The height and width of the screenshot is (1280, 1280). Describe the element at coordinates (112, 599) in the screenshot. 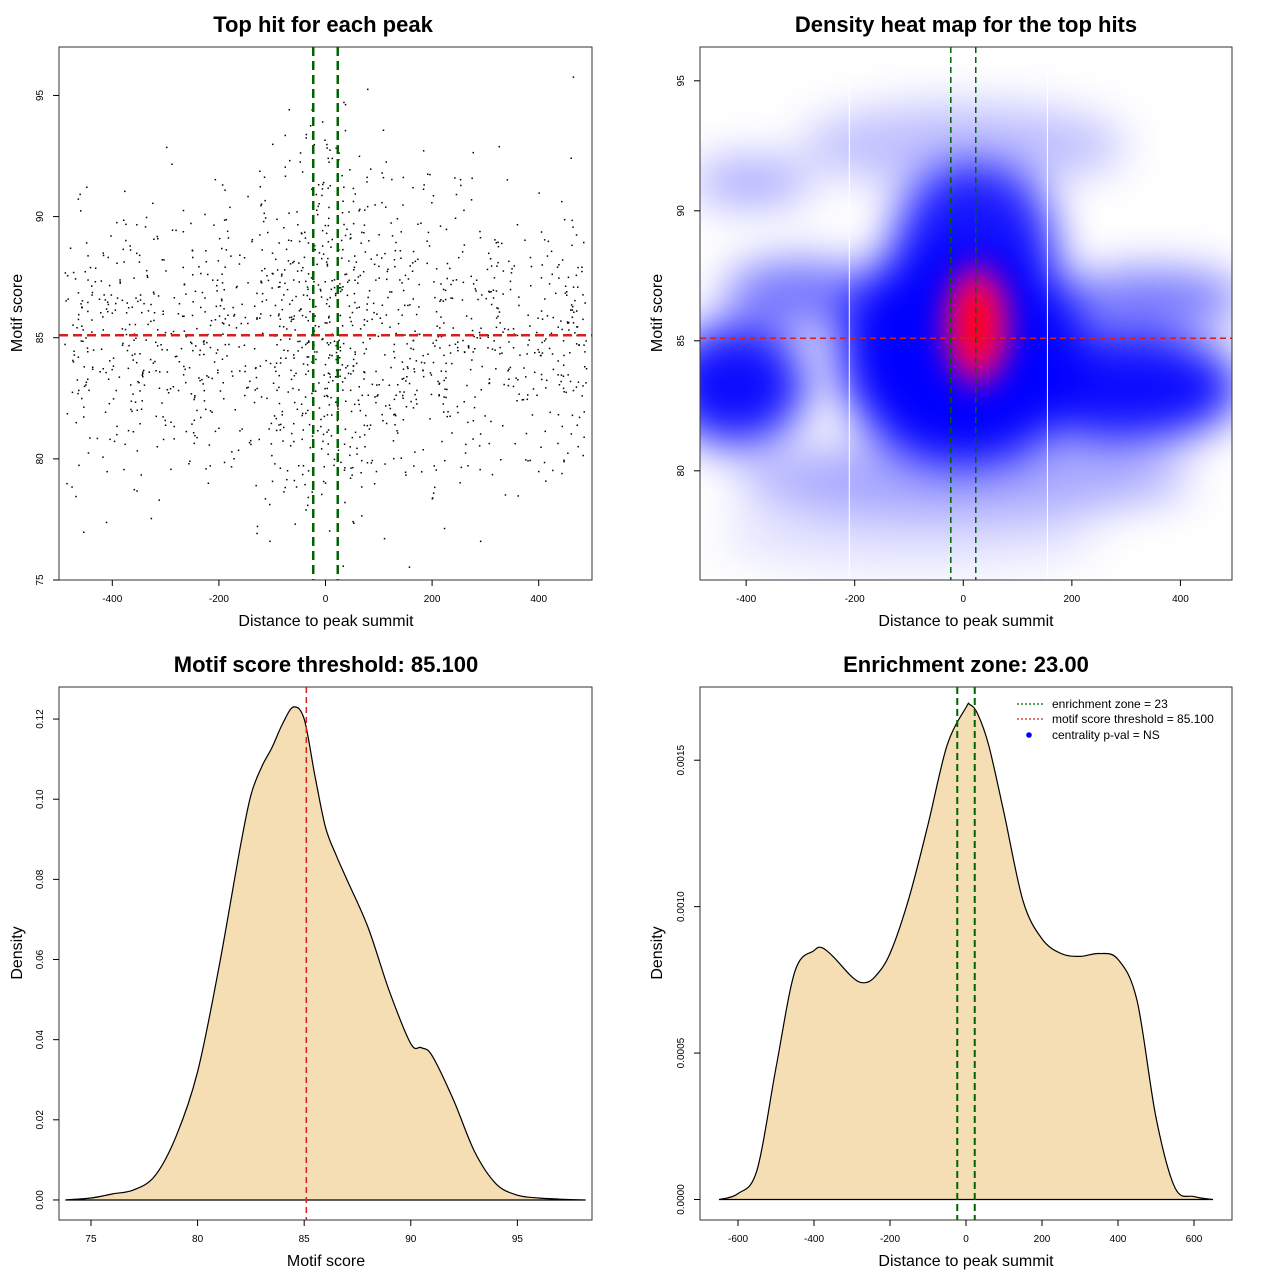

I see `scatter-x-tick-label: -400` at that location.